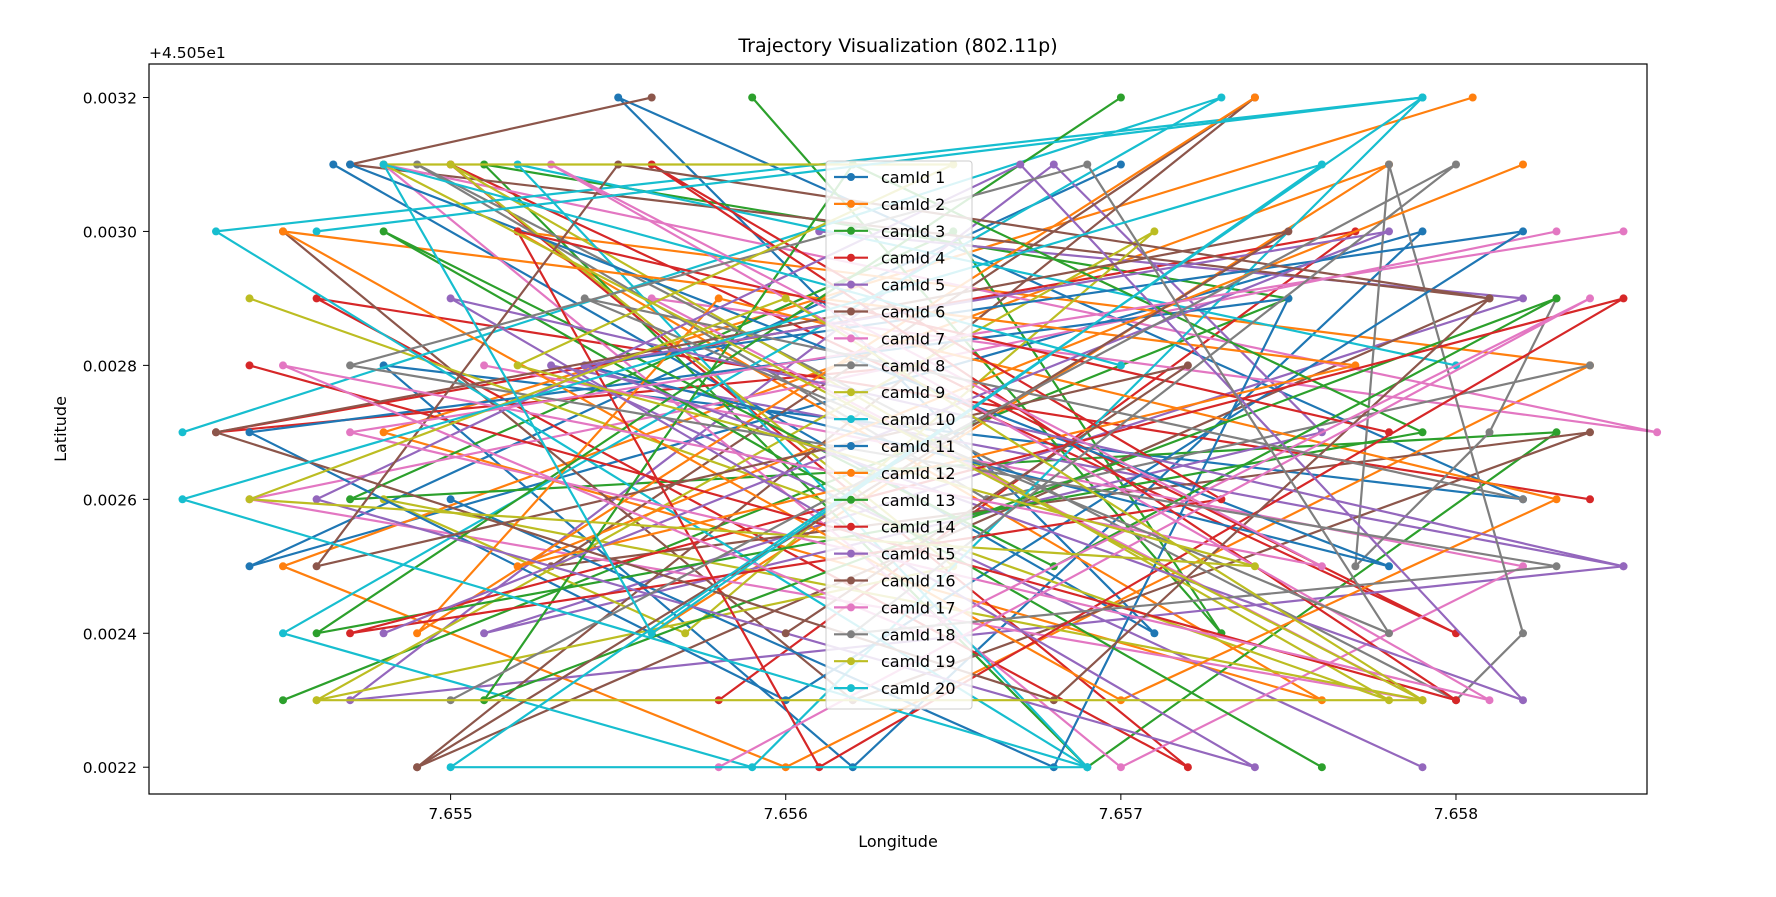  What do you see at coordinates (187, 53) in the screenshot?
I see `y-axis-offset-label: +4.505e1` at bounding box center [187, 53].